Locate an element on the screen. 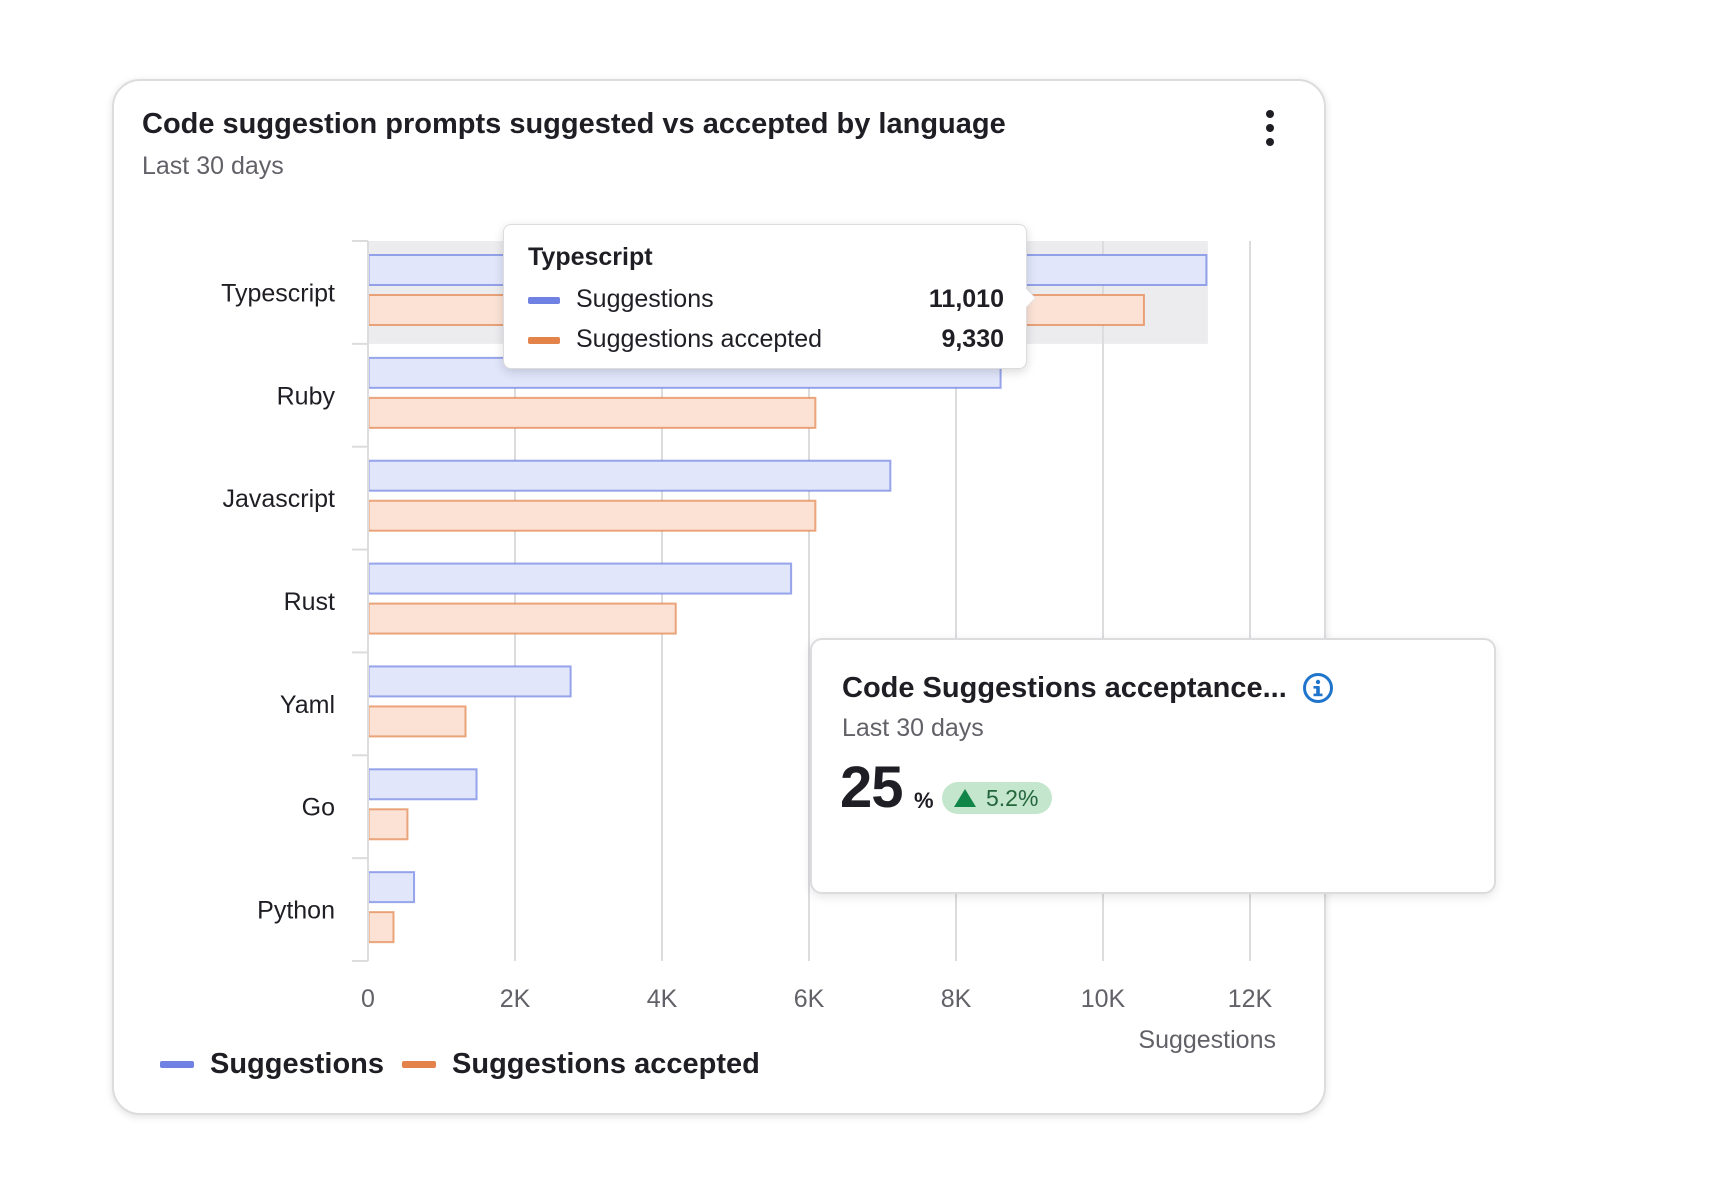 The width and height of the screenshot is (1730, 1188). y-tick-label: Javascript is located at coordinates (278, 499).